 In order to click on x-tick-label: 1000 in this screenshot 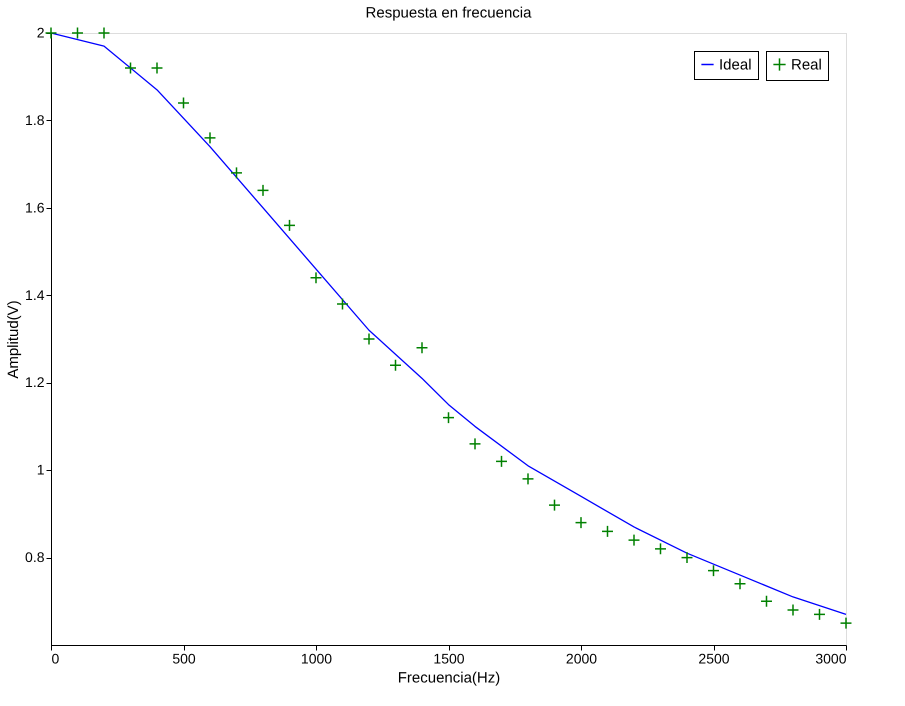, I will do `click(316, 658)`.